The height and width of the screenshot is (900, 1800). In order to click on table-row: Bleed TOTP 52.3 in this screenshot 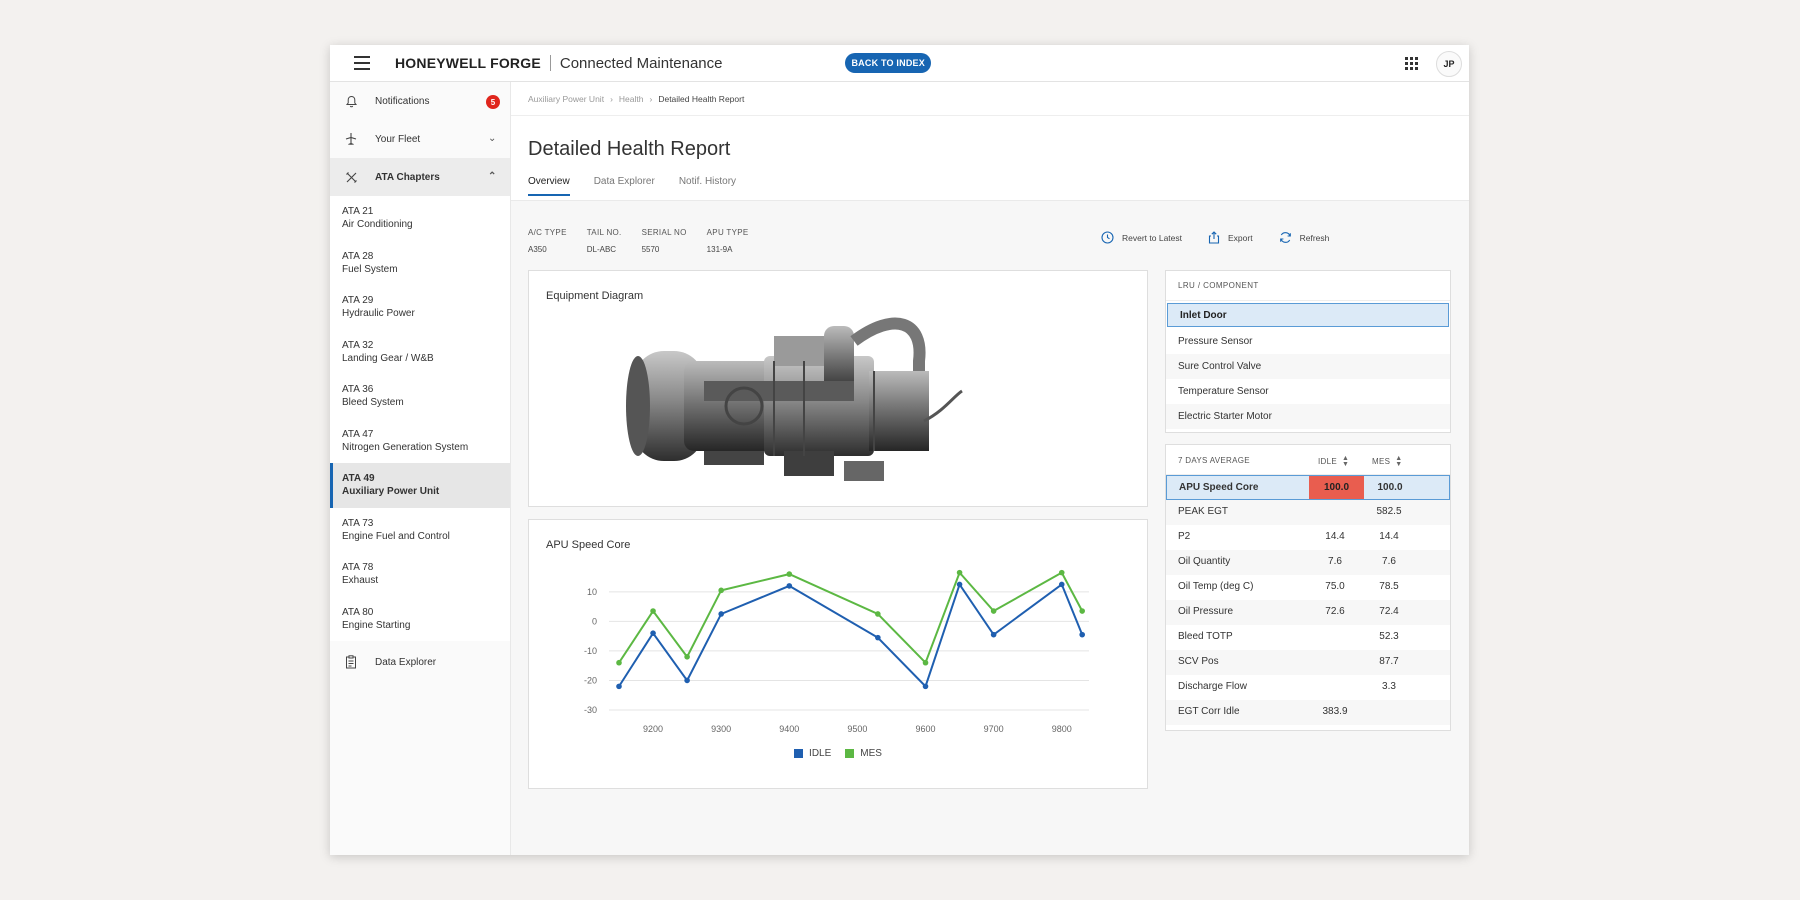, I will do `click(1288, 636)`.